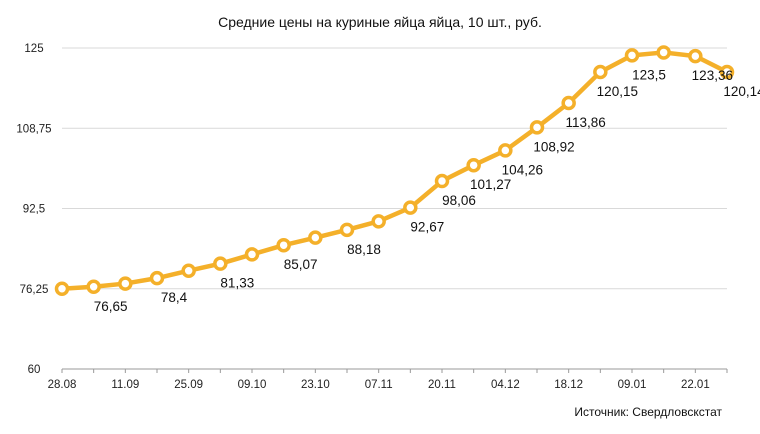  Describe the element at coordinates (315, 385) in the screenshot. I see `x-tick-label: 23.10` at that location.